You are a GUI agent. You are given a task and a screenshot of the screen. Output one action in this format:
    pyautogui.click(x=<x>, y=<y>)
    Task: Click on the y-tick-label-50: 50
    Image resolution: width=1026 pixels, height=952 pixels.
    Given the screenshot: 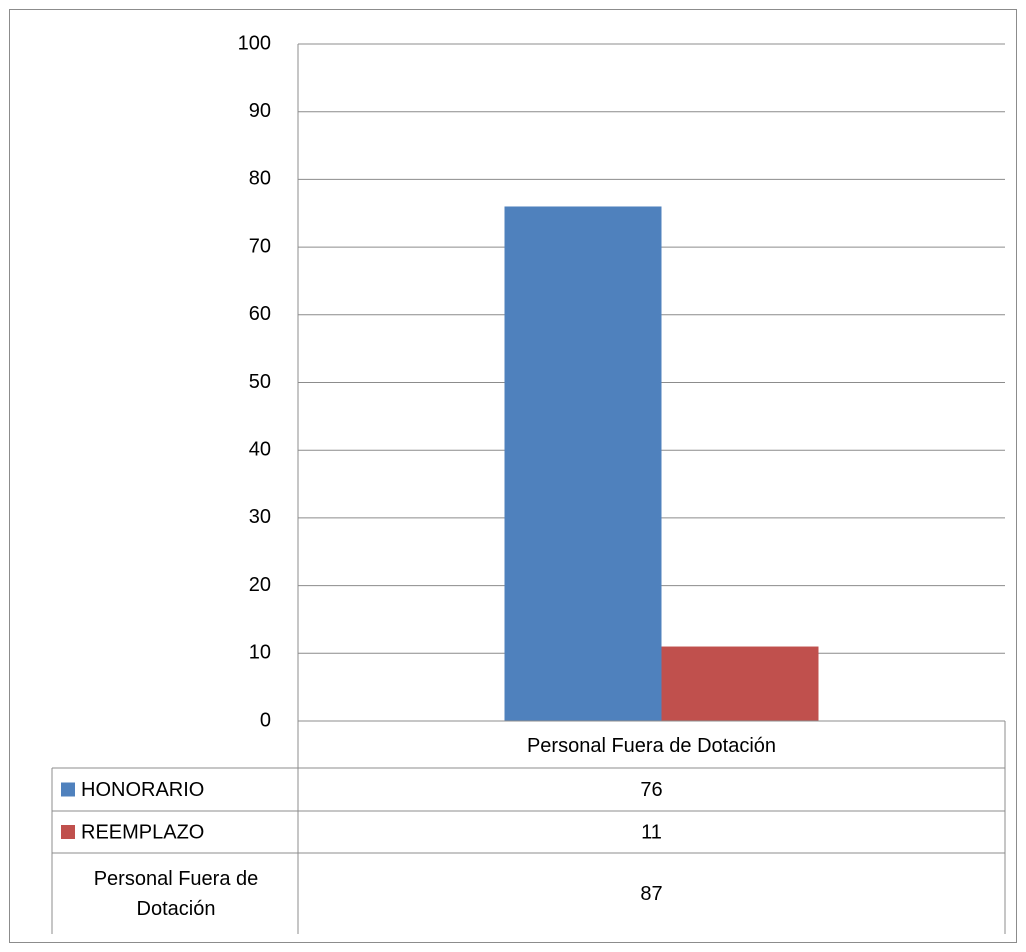 What is the action you would take?
    pyautogui.click(x=260, y=382)
    